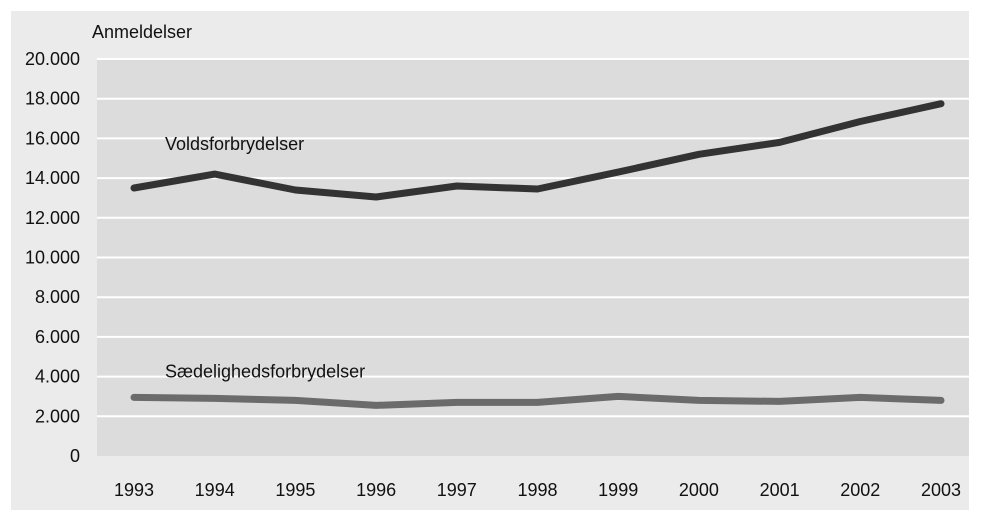 Image resolution: width=981 pixels, height=518 pixels. Describe the element at coordinates (52, 258) in the screenshot. I see `y-tick-label: 10.000` at that location.